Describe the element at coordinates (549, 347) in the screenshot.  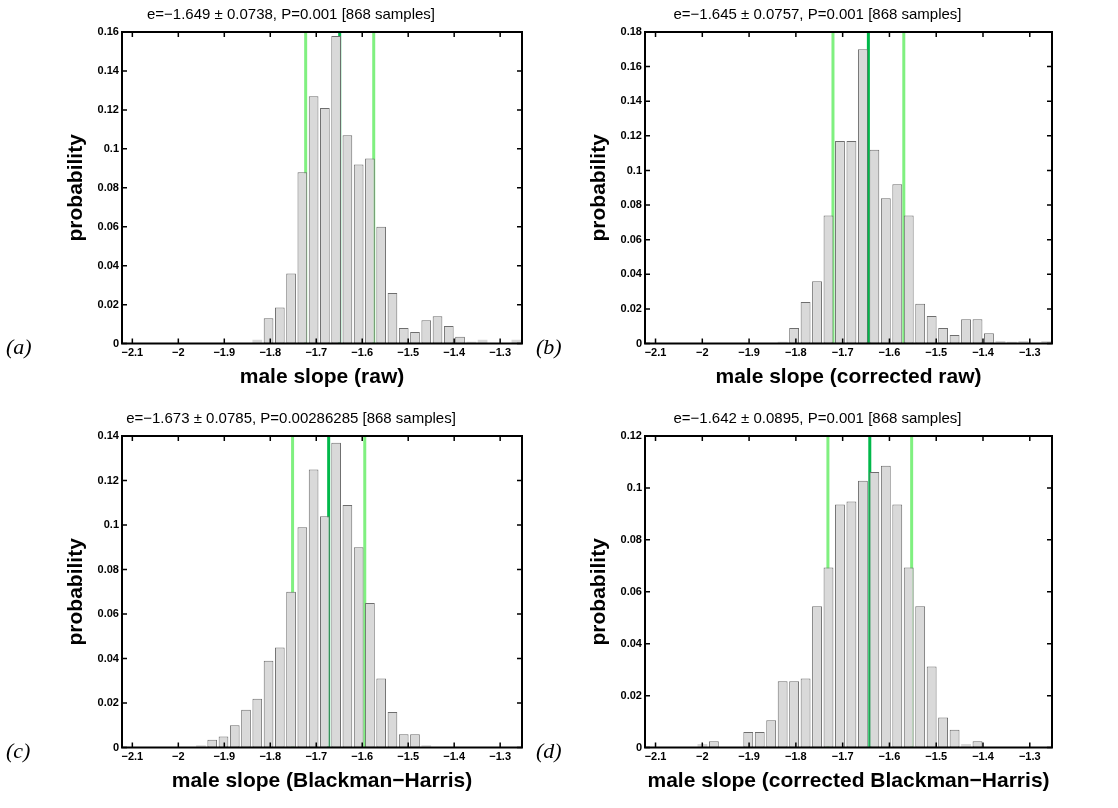
I see `text: (b)` at that location.